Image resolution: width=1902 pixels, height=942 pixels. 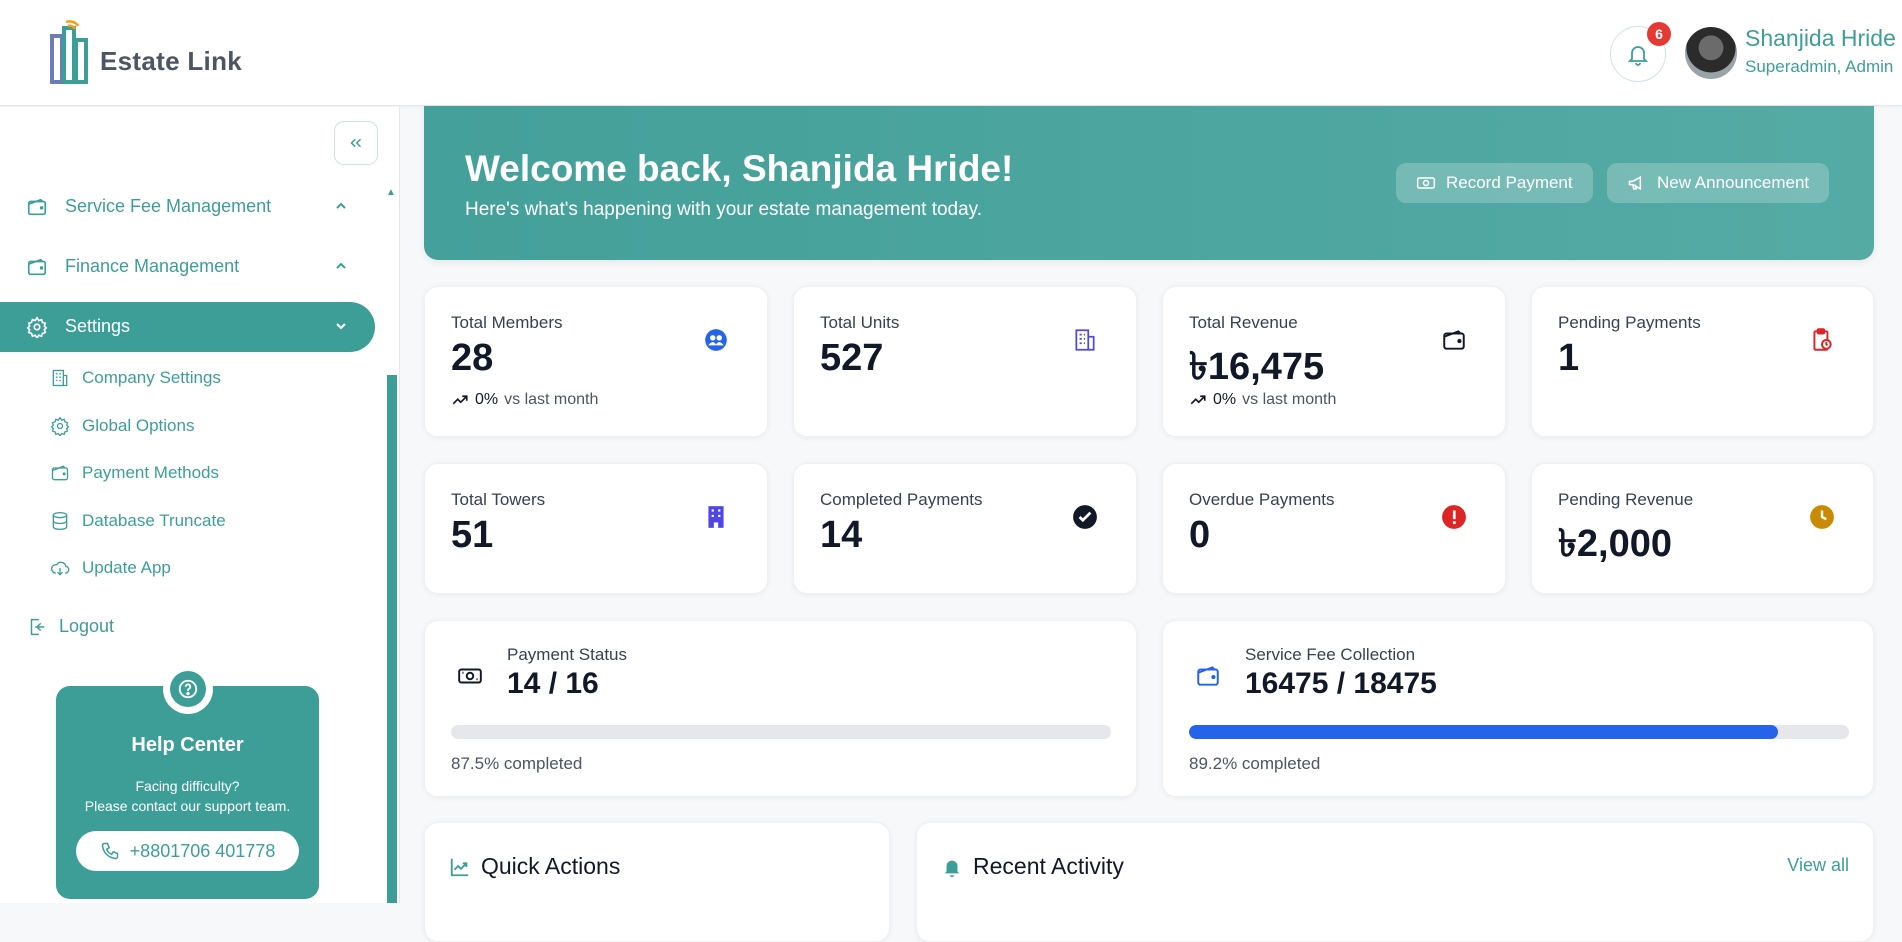 I want to click on stat-card-total-members: Total Members 28 0% vs last month, so click(x=596, y=361).